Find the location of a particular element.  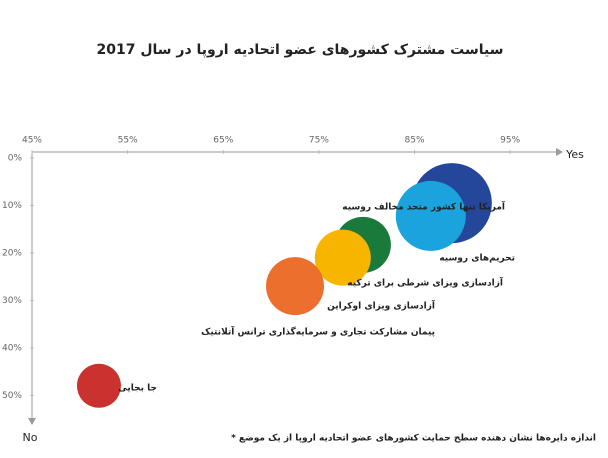

bubble-label: تحریم‌های روسیه is located at coordinates (477, 259).